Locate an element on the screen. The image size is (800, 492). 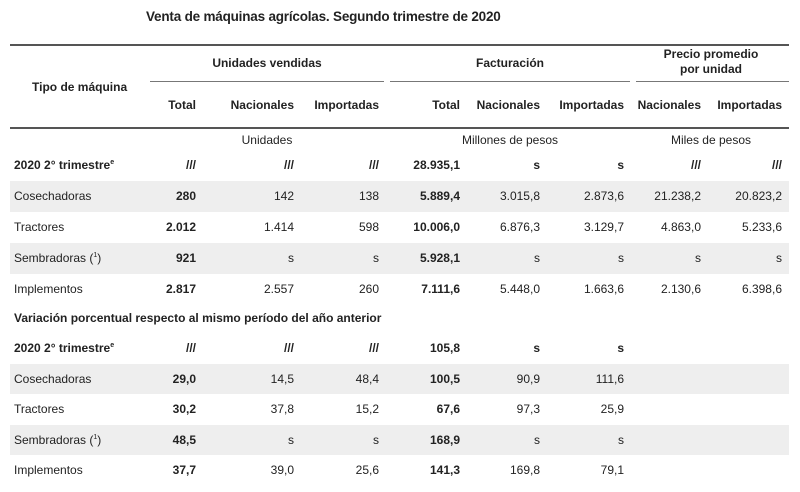
table-cell: 921 is located at coordinates (185, 258).